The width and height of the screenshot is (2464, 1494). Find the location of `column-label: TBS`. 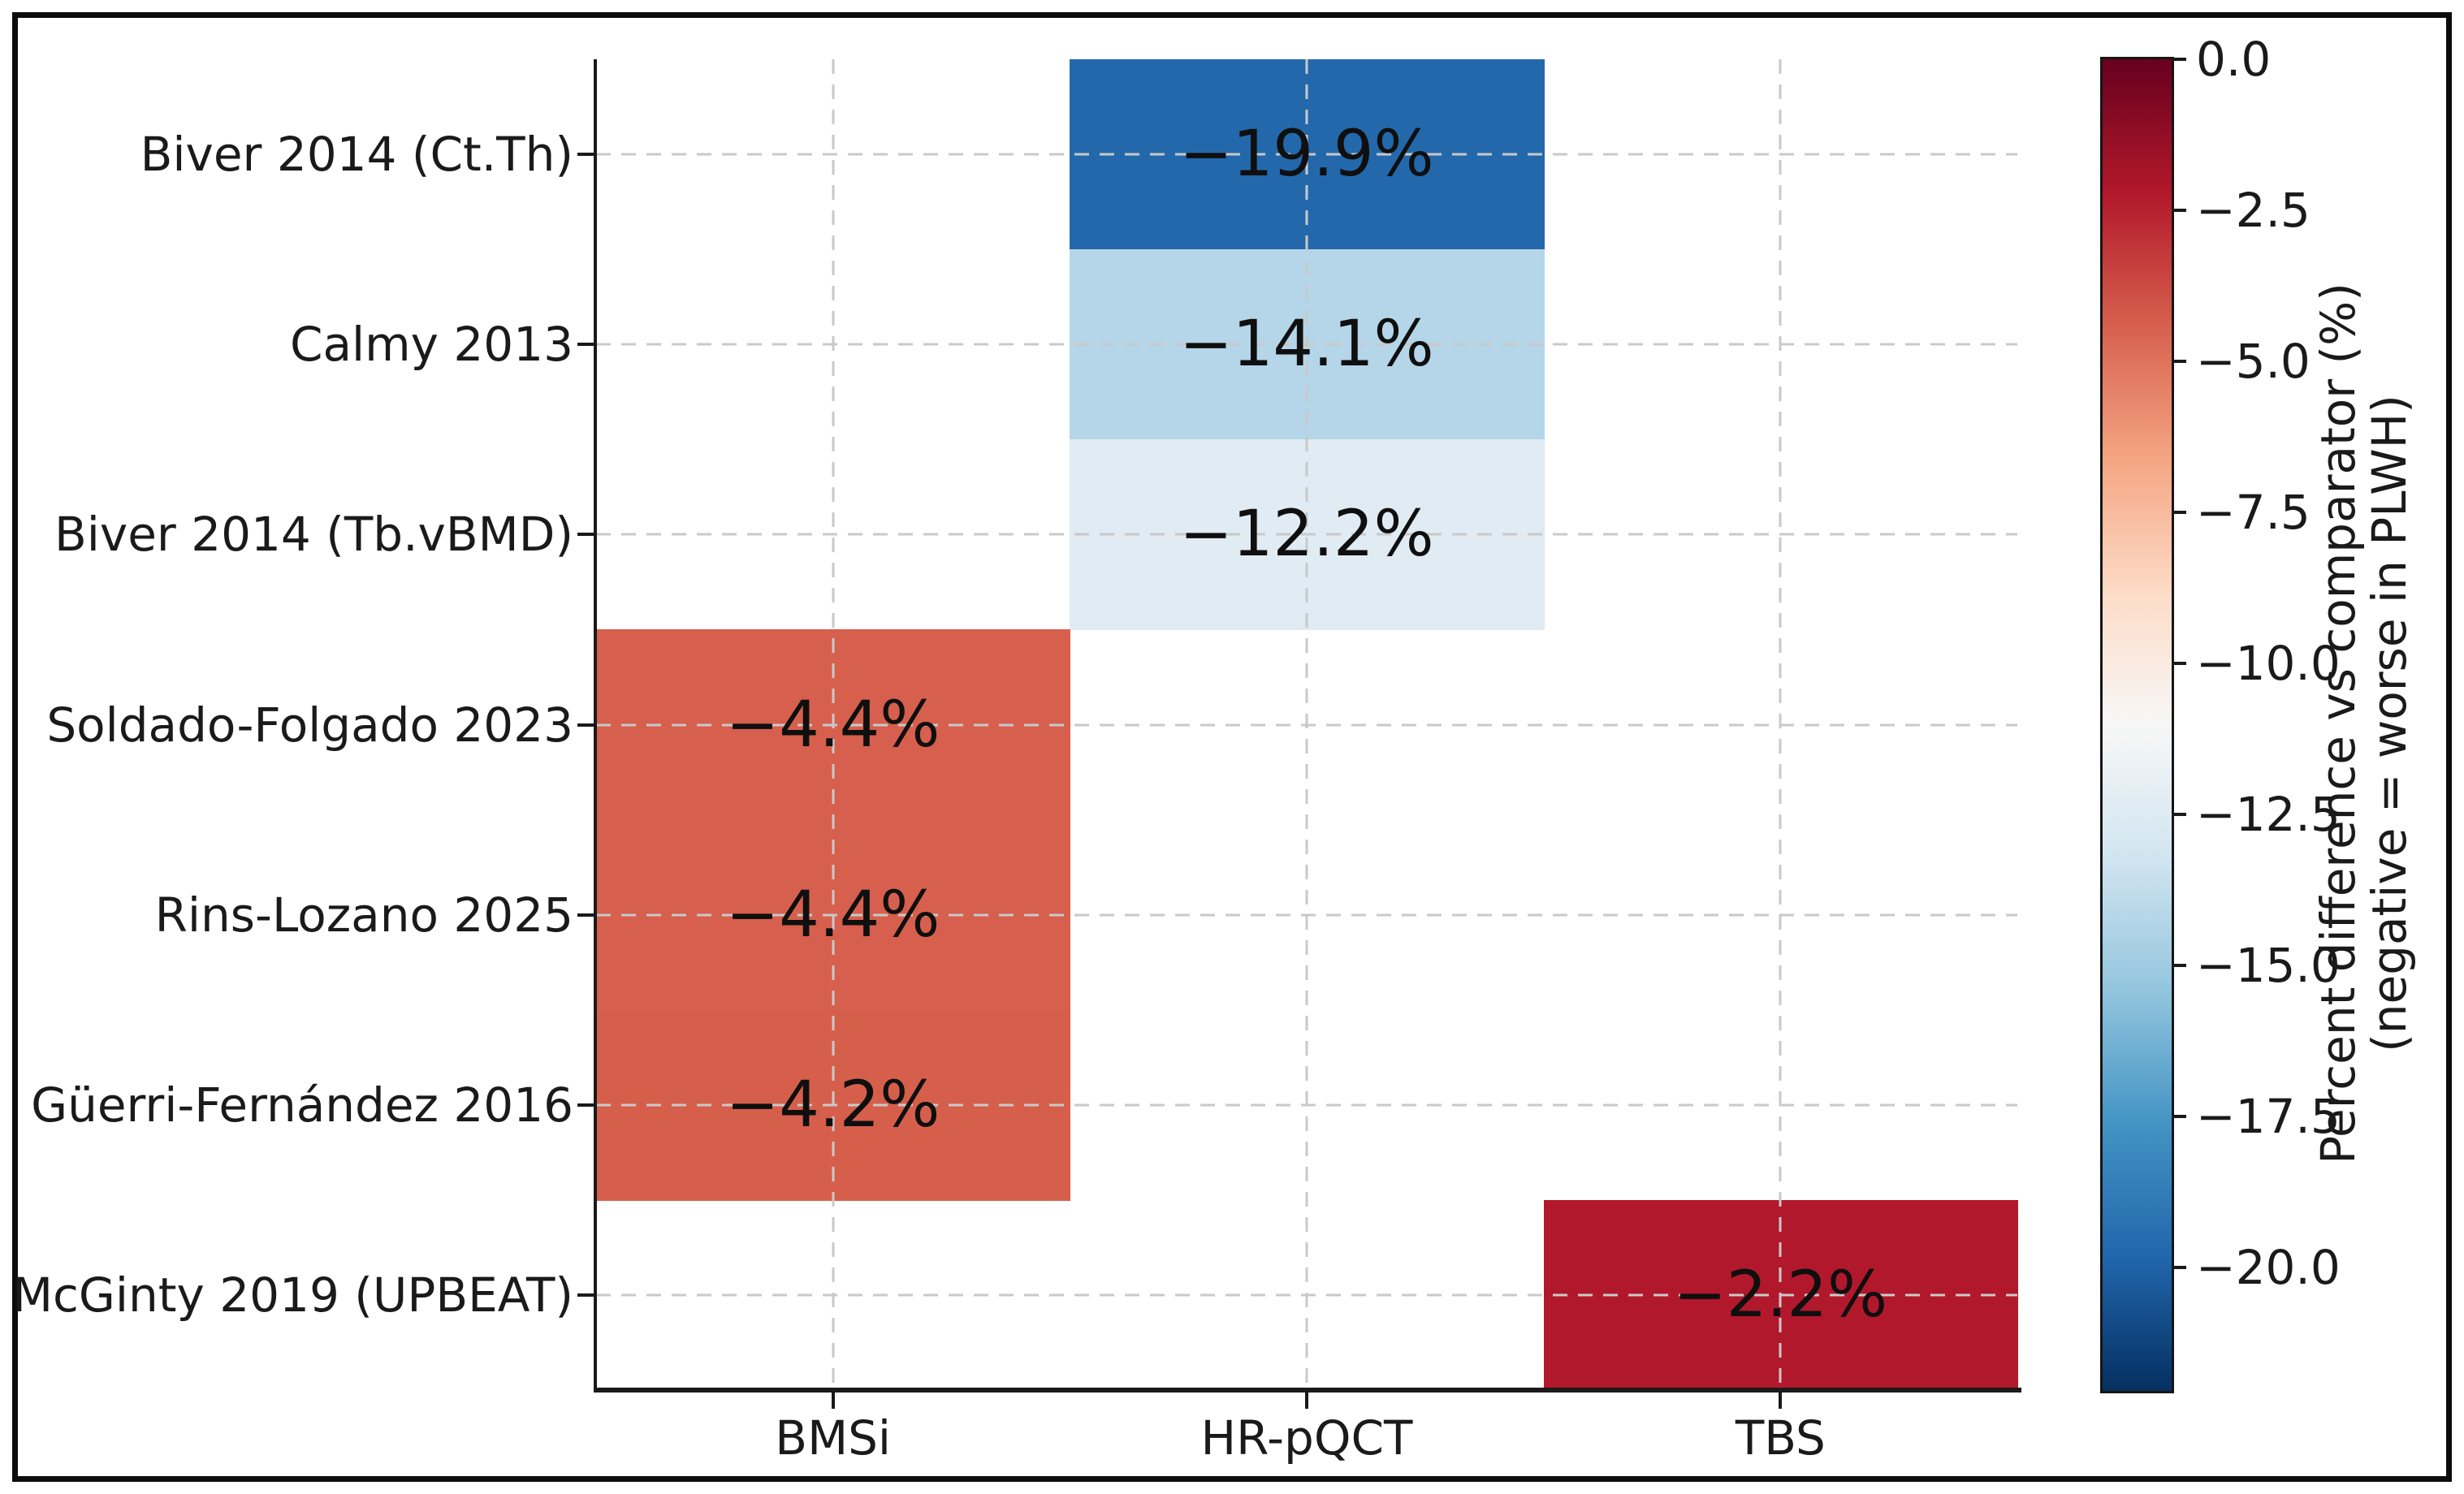

column-label: TBS is located at coordinates (1780, 1438).